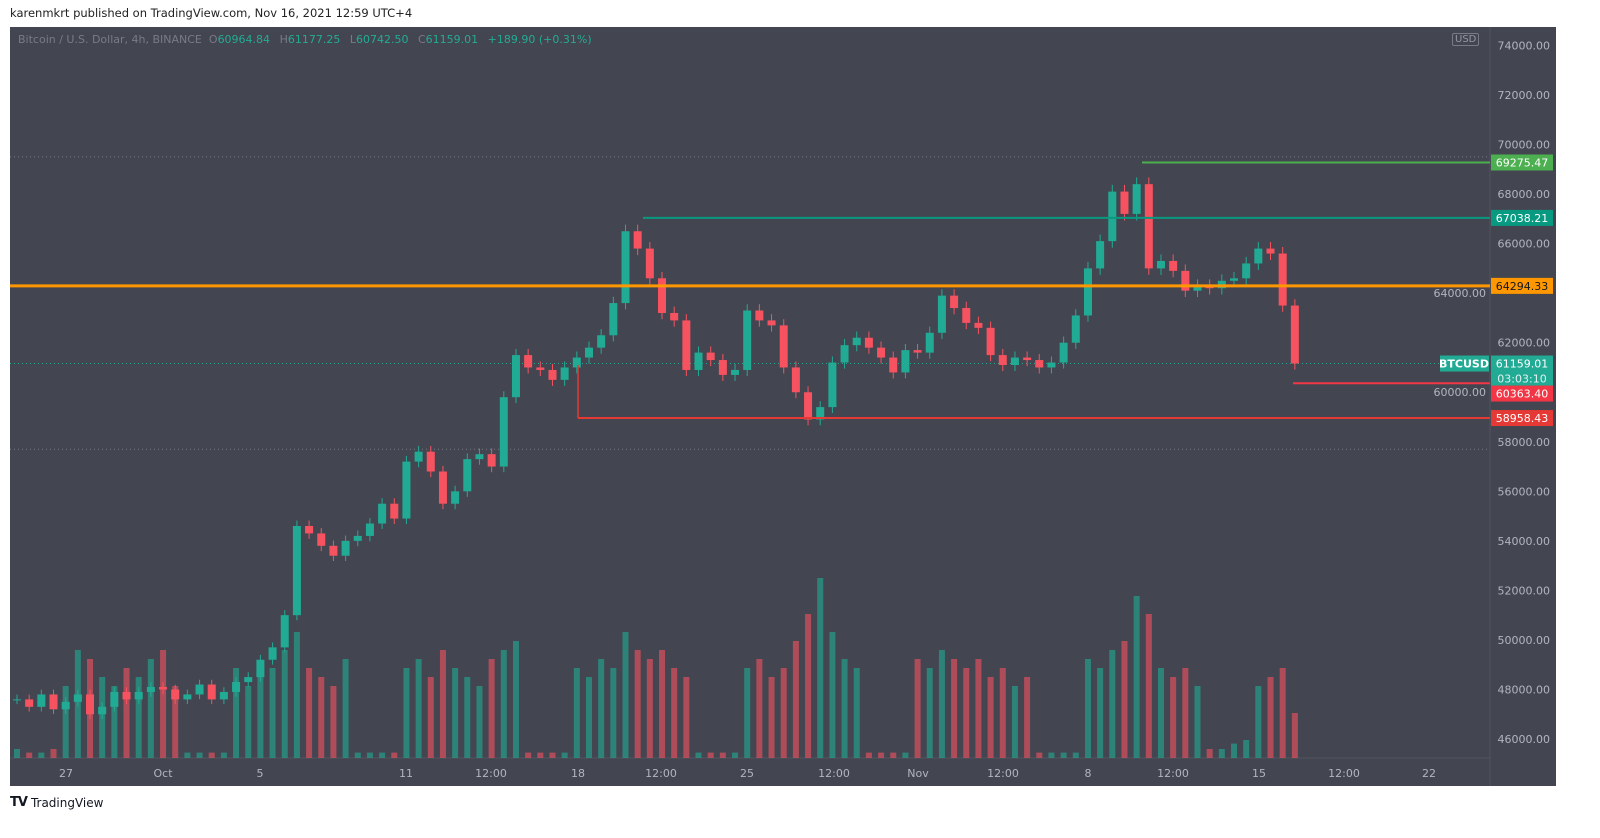 The width and height of the screenshot is (1600, 838). I want to click on x-tick-label: Nov, so click(918, 773).